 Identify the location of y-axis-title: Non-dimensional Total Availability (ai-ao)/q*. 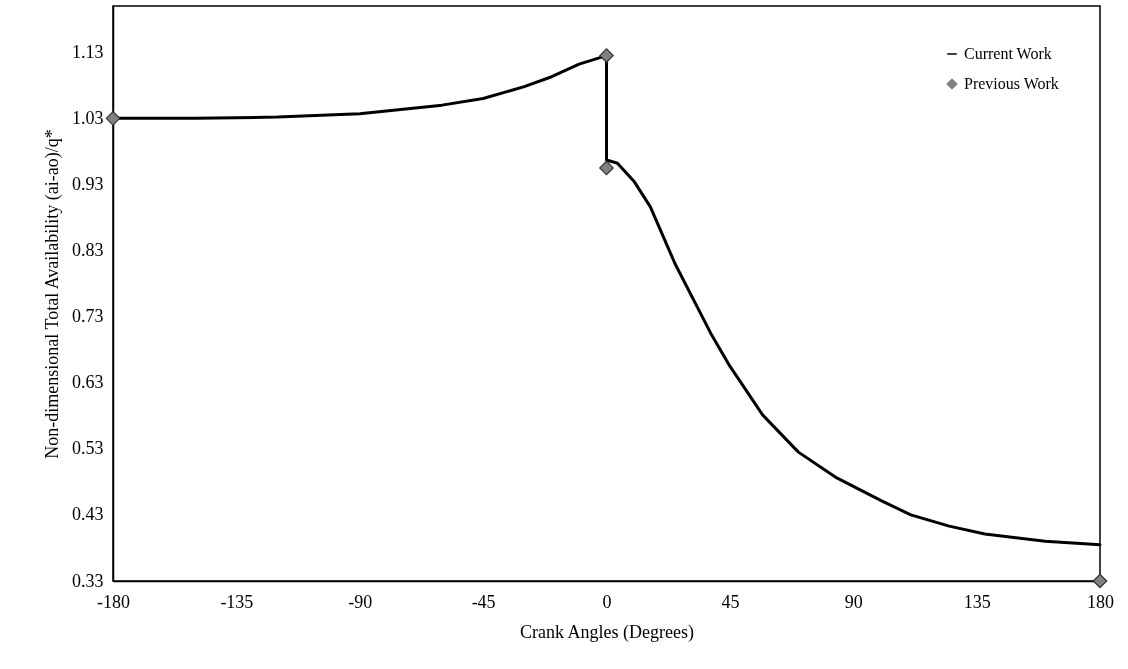
(52, 294).